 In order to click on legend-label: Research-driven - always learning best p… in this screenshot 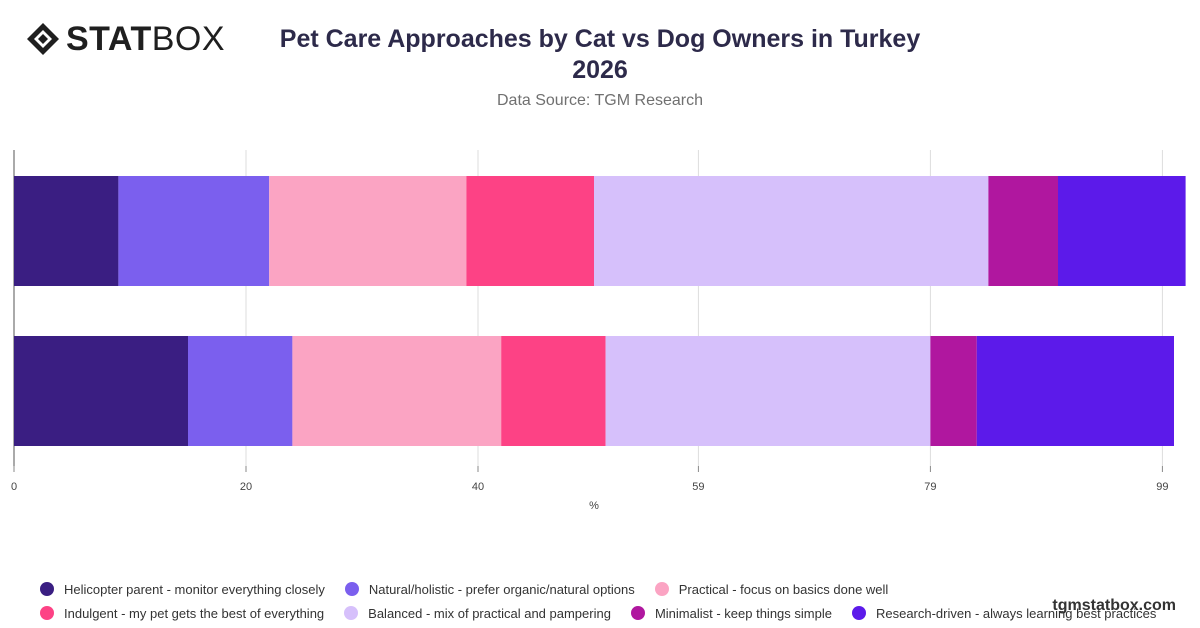, I will do `click(1016, 613)`.